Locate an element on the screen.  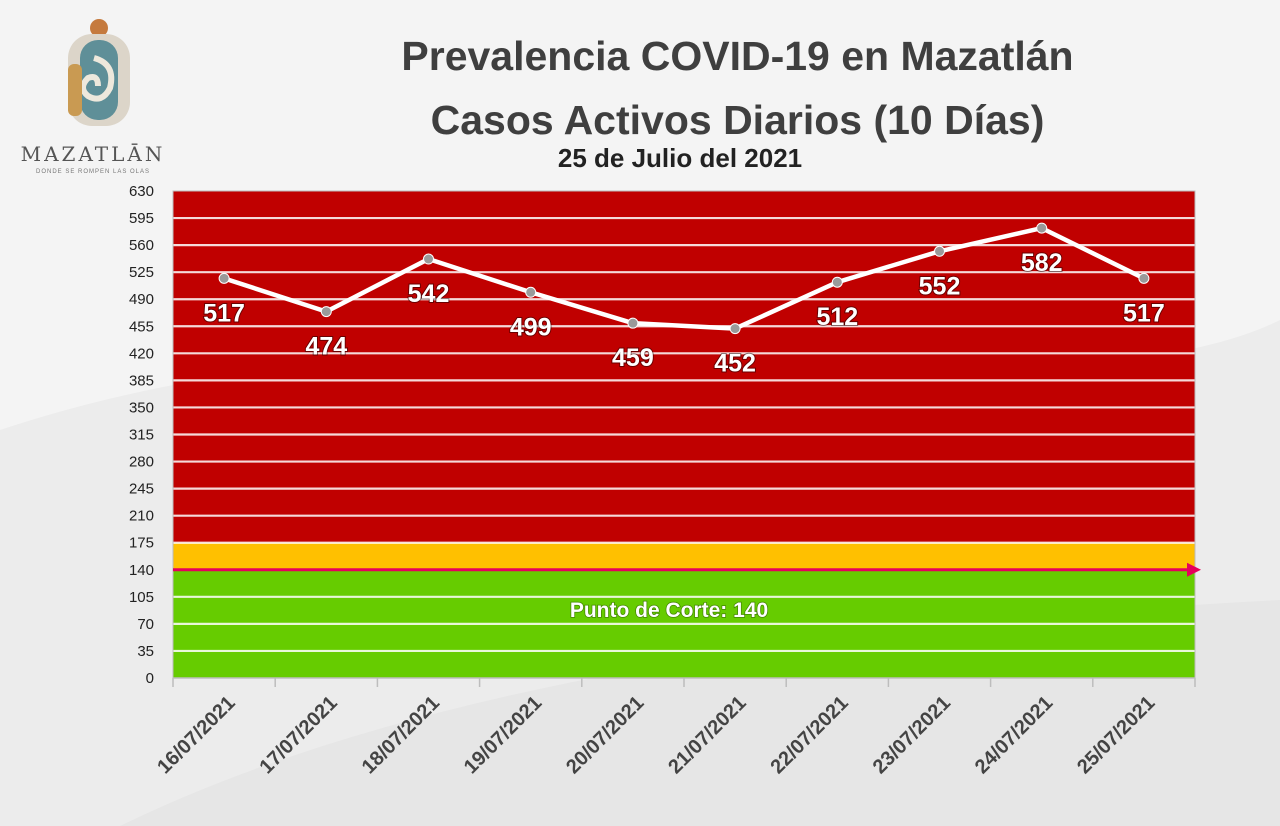
series-line is located at coordinates (684, 278).